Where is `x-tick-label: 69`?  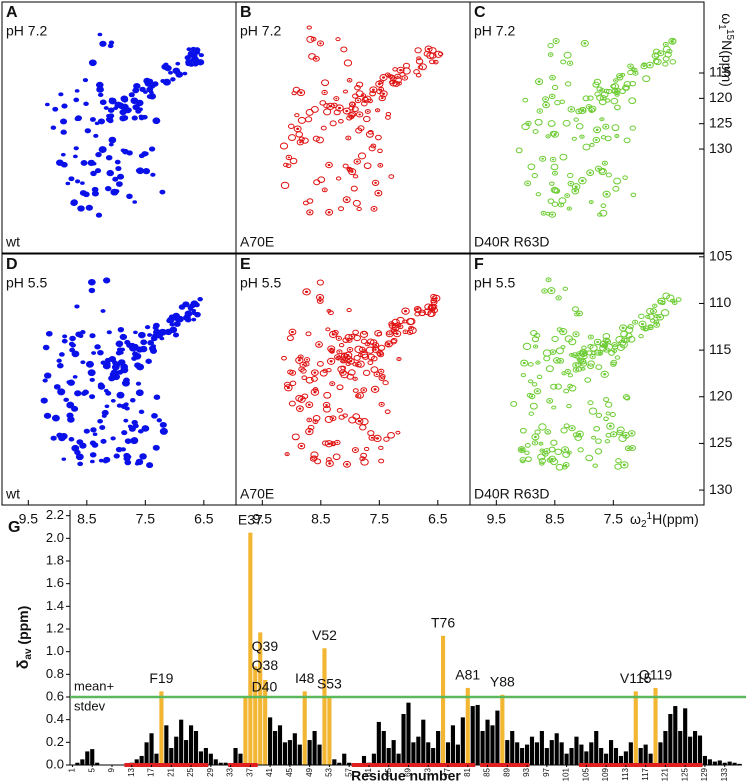 x-tick-label: 69 is located at coordinates (408, 771).